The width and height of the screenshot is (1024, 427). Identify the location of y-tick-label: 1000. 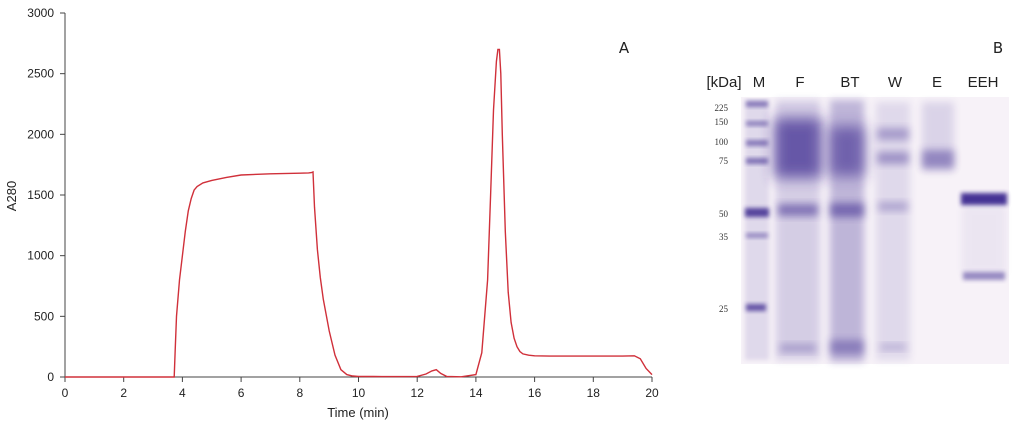
(40, 256).